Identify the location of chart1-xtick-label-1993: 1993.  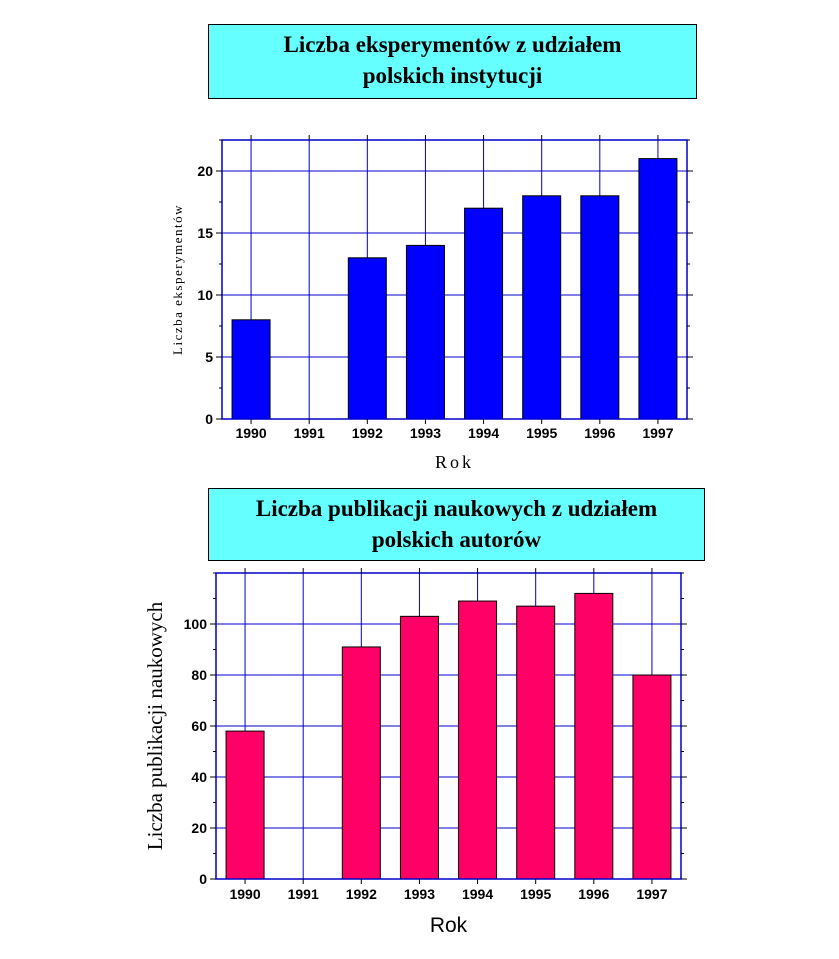
(425, 433).